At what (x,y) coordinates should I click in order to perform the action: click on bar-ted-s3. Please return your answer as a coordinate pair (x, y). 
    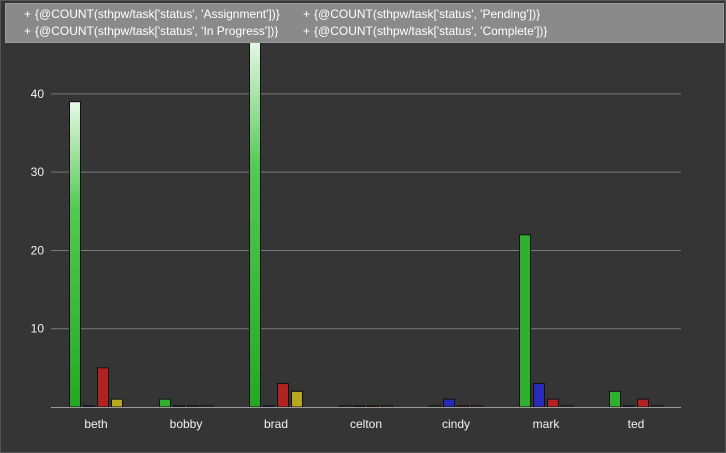
    Looking at the image, I should click on (657, 406).